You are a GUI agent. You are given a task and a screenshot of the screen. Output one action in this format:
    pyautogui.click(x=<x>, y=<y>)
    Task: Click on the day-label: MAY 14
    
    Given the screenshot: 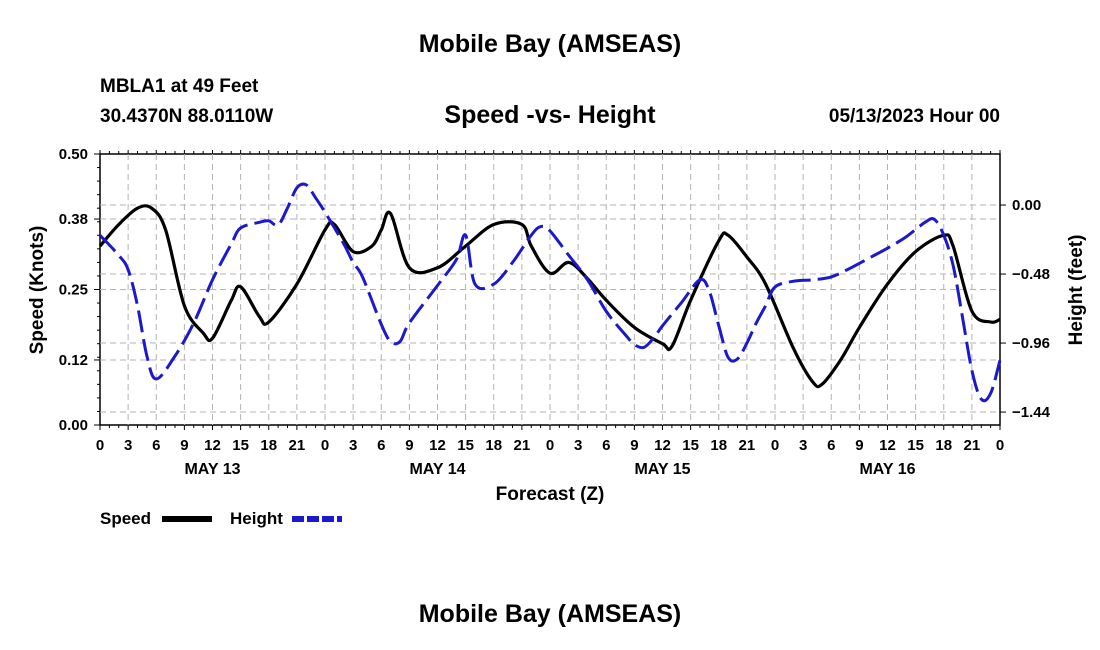 What is the action you would take?
    pyautogui.click(x=437, y=469)
    